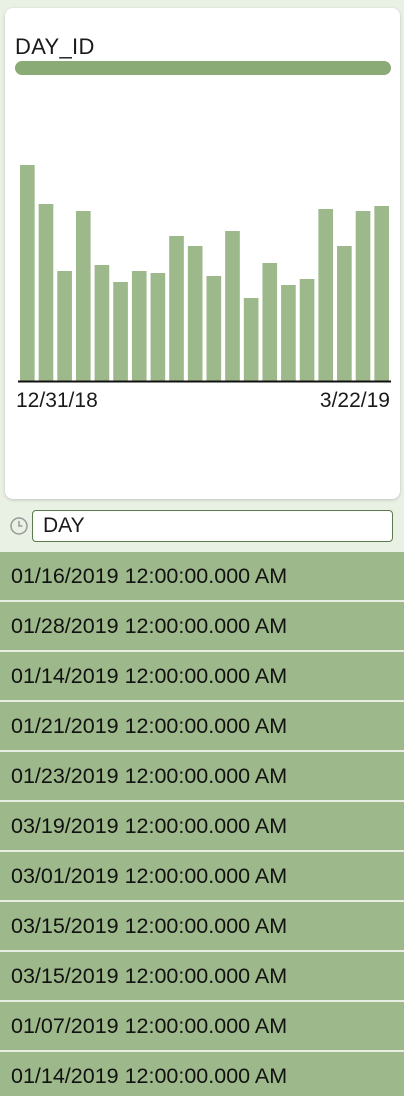 The height and width of the screenshot is (1096, 404). What do you see at coordinates (202, 827) in the screenshot?
I see `list-item: 03/19/2019 12:00:00.000 AM` at bounding box center [202, 827].